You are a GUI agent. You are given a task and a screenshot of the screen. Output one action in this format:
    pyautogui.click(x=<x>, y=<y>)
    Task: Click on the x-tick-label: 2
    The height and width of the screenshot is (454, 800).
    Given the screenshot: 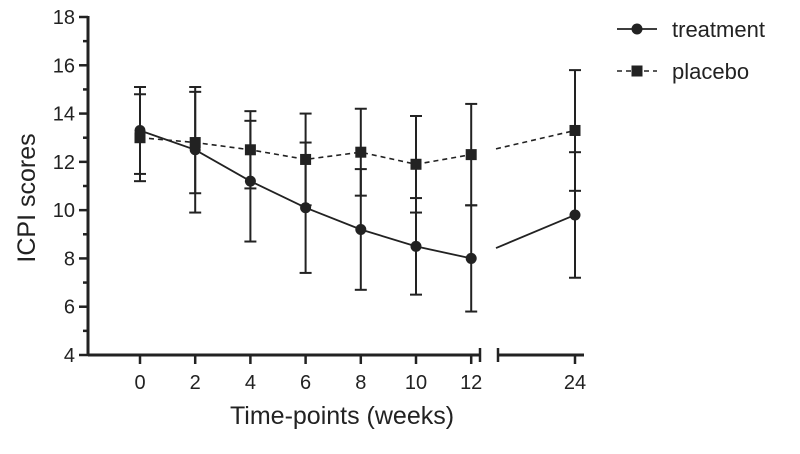 What is the action you would take?
    pyautogui.click(x=195, y=383)
    